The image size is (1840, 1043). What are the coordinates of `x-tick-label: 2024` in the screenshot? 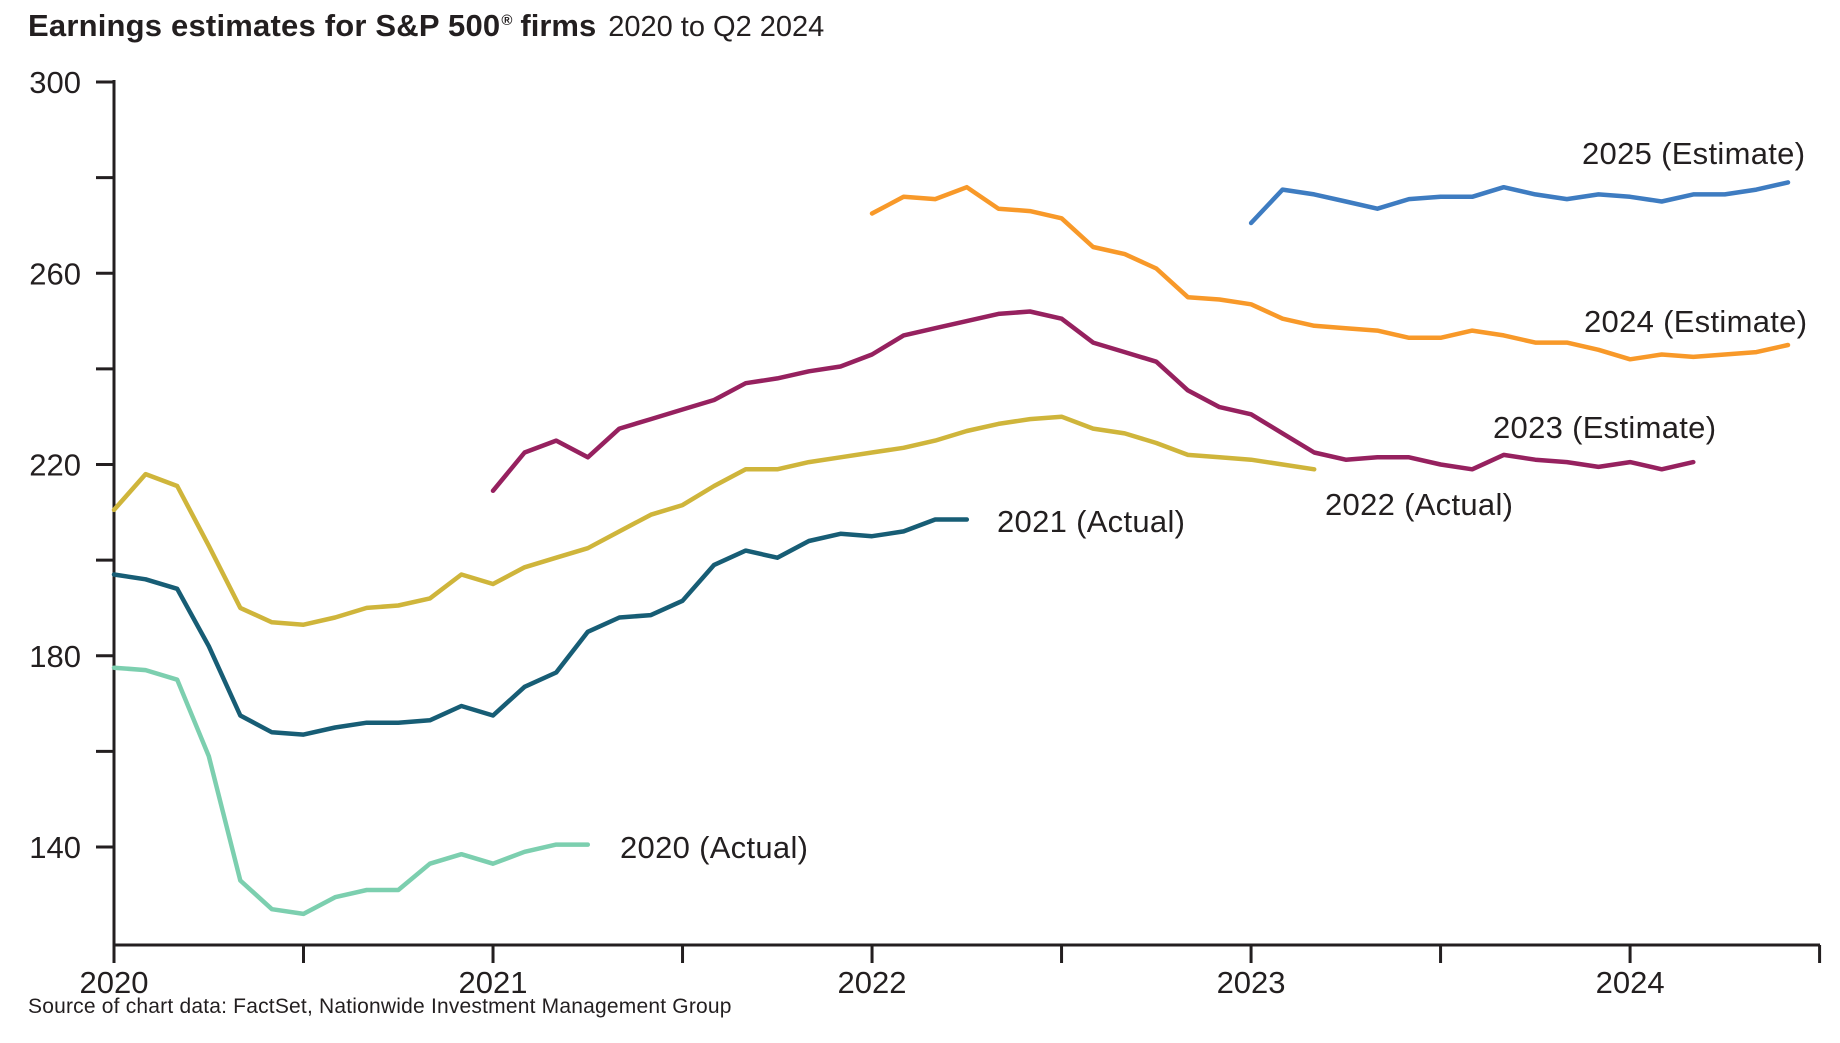 It's located at (1630, 982).